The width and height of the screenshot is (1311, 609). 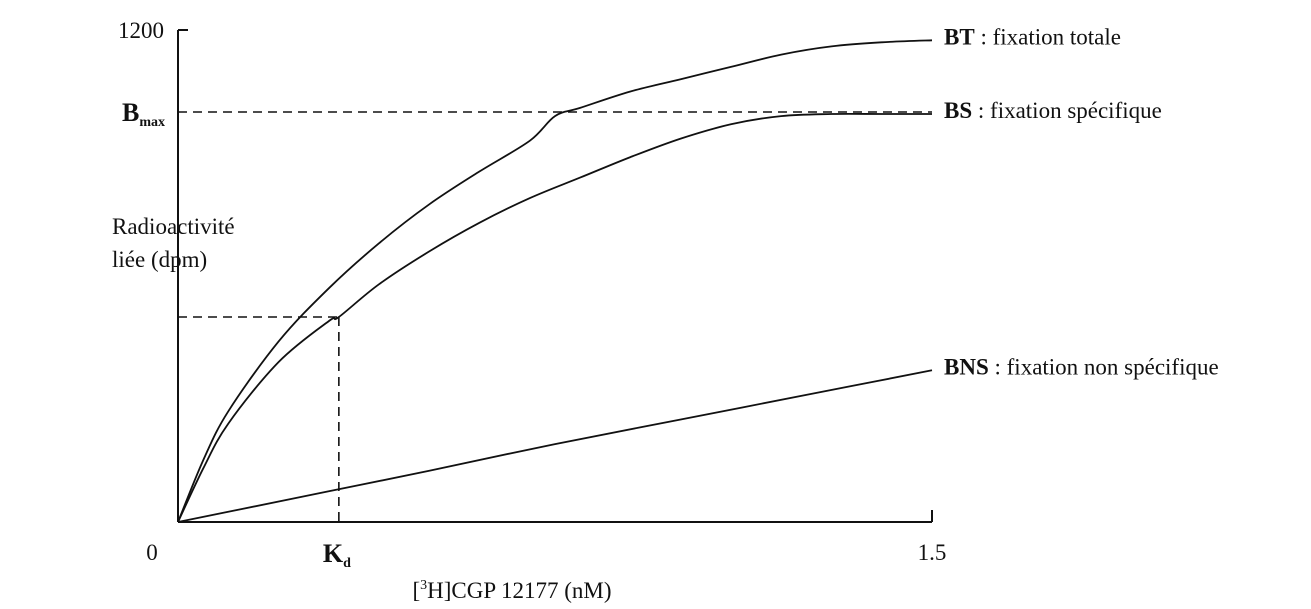 I want to click on legend-label-bs: BS : fixation spécifique, so click(x=1053, y=110).